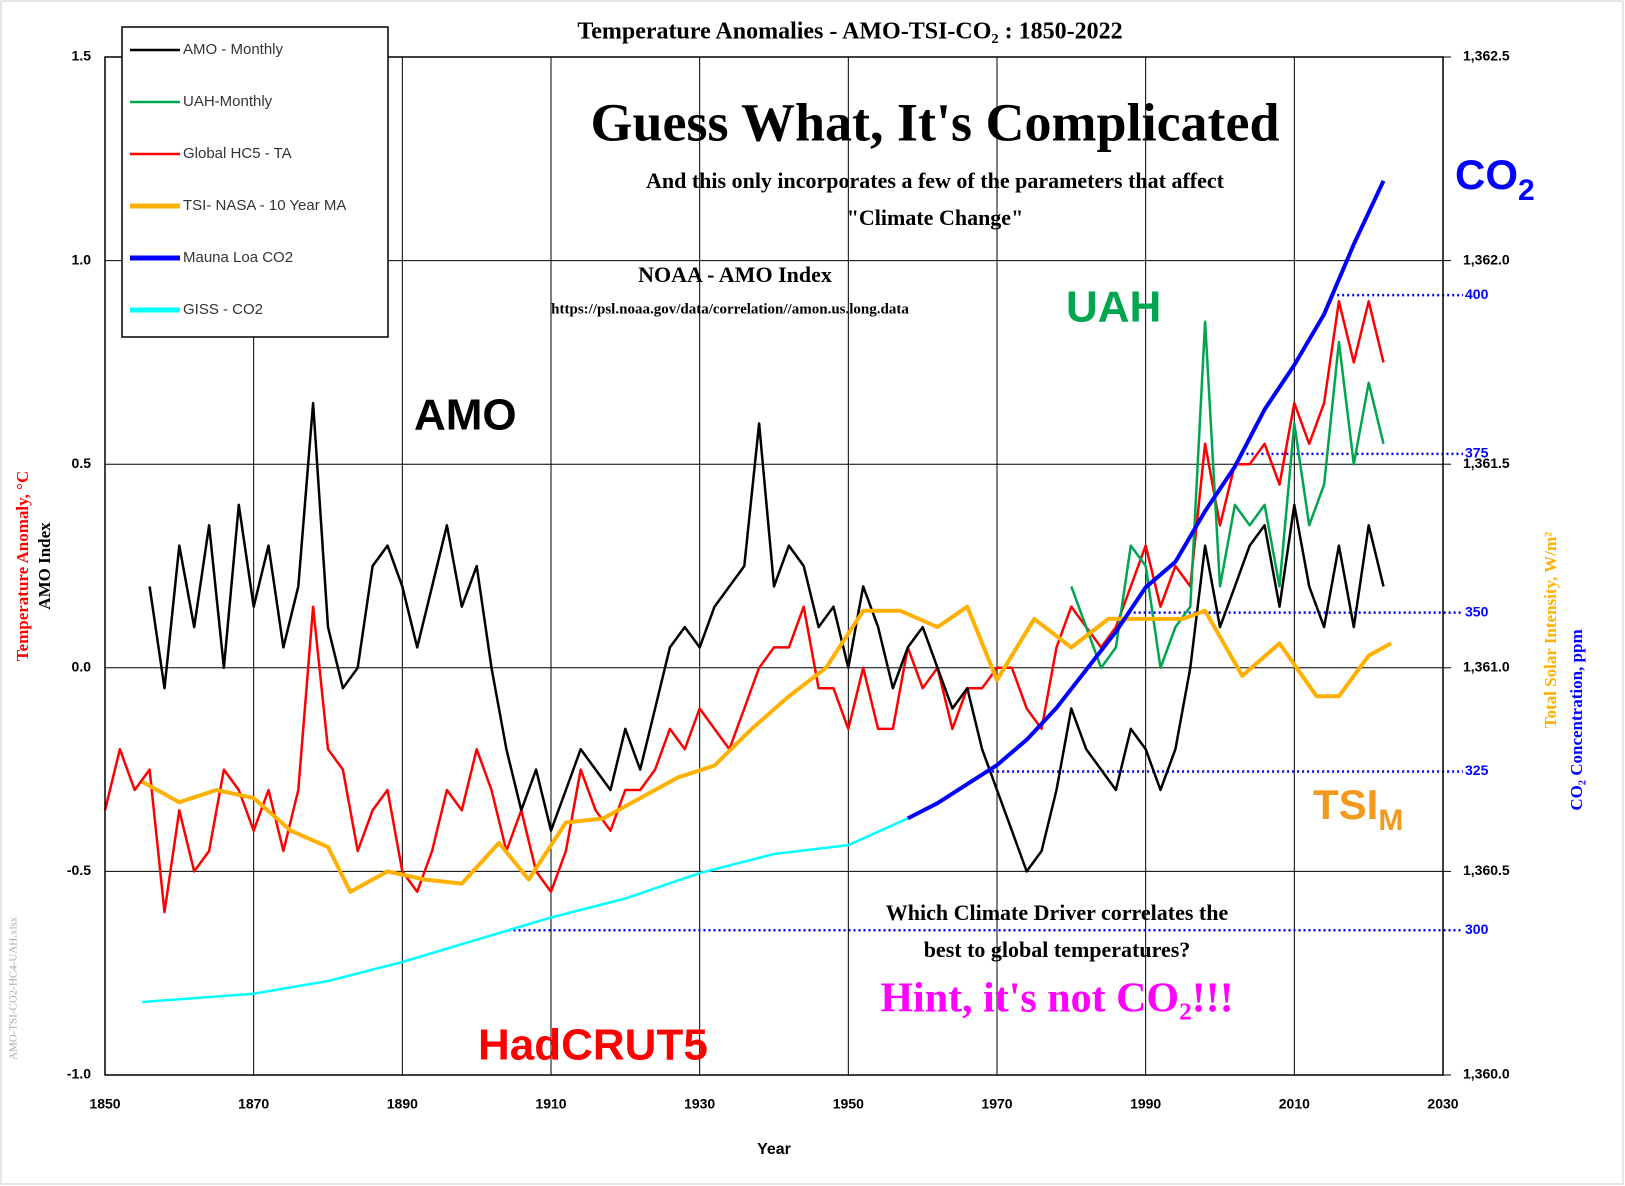  What do you see at coordinates (1486, 667) in the screenshot?
I see `y2-tick-label: 1,361.0` at bounding box center [1486, 667].